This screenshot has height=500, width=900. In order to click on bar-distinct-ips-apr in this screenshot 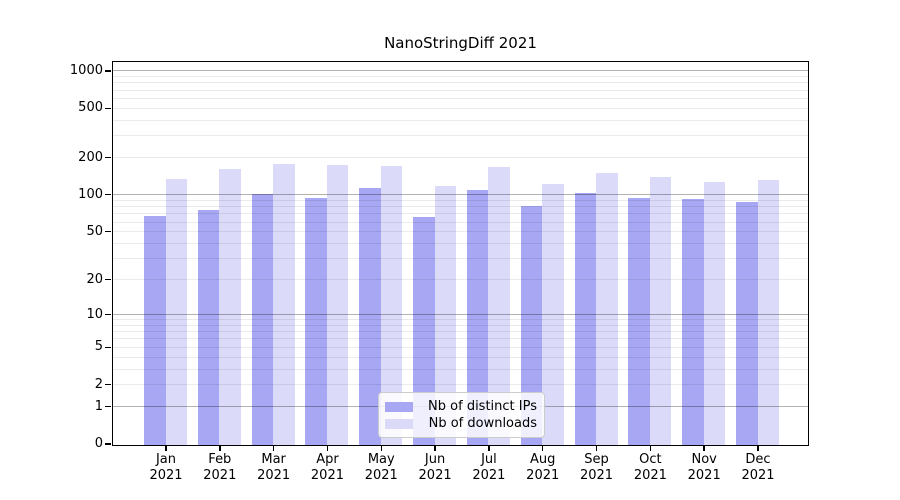, I will do `click(316, 321)`.